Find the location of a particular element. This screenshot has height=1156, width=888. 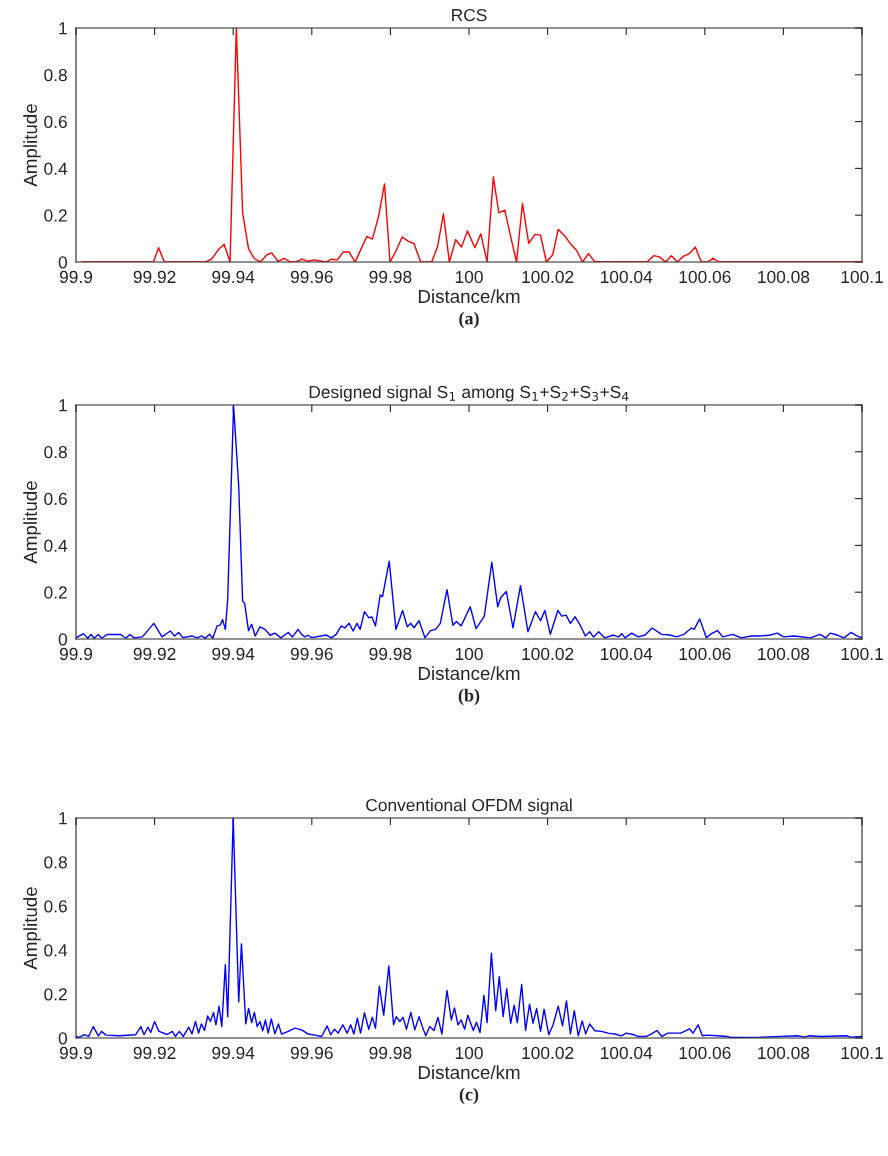

text: (c) is located at coordinates (469, 1096).